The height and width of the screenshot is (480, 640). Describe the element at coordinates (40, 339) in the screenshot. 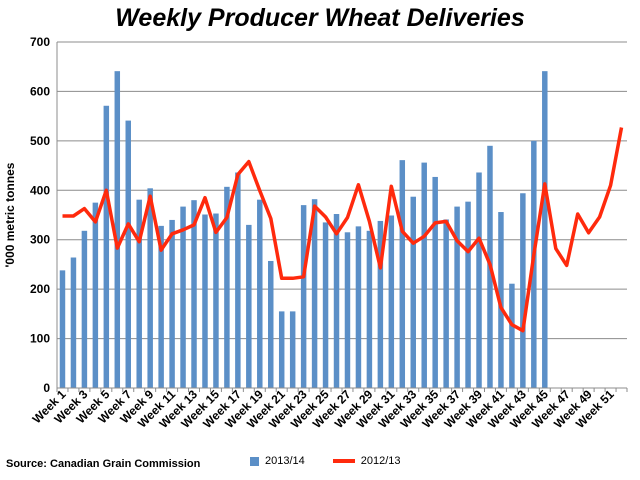

I see `y-tick-label-100: 100` at that location.